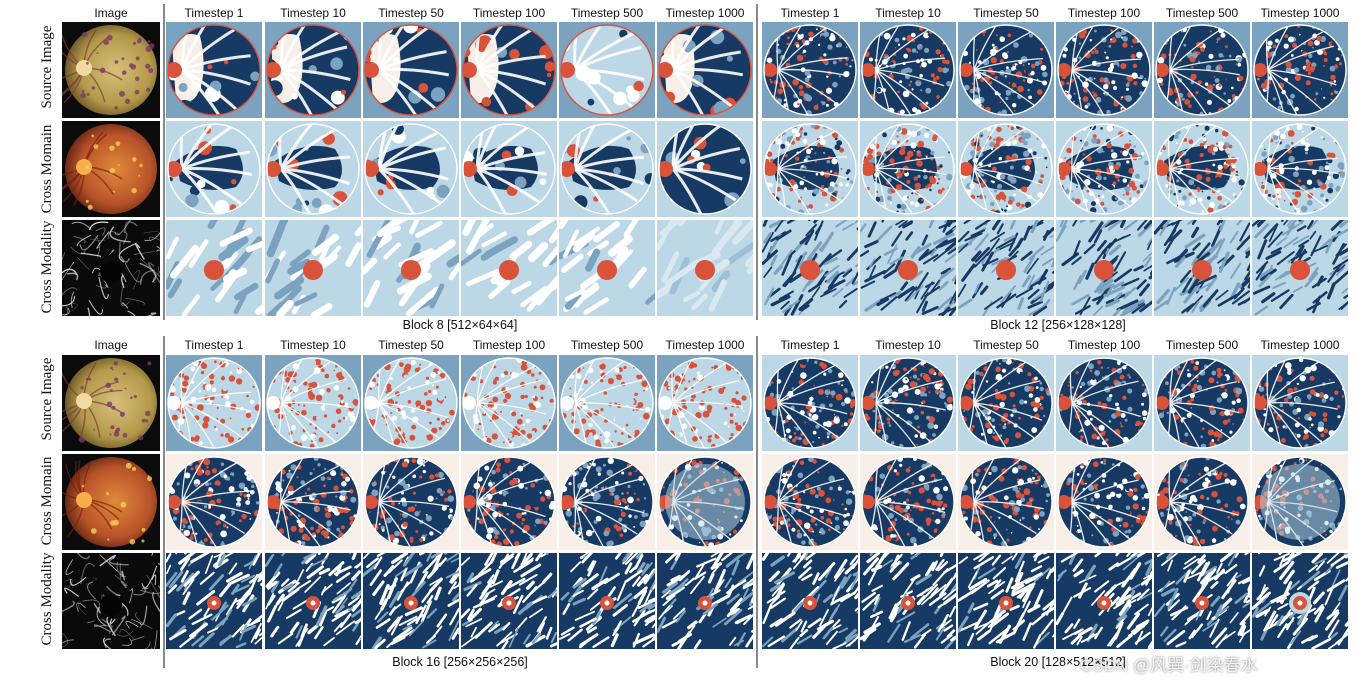 Image resolution: width=1371 pixels, height=684 pixels. I want to click on fundus-source-thumbnail, so click(111, 70).